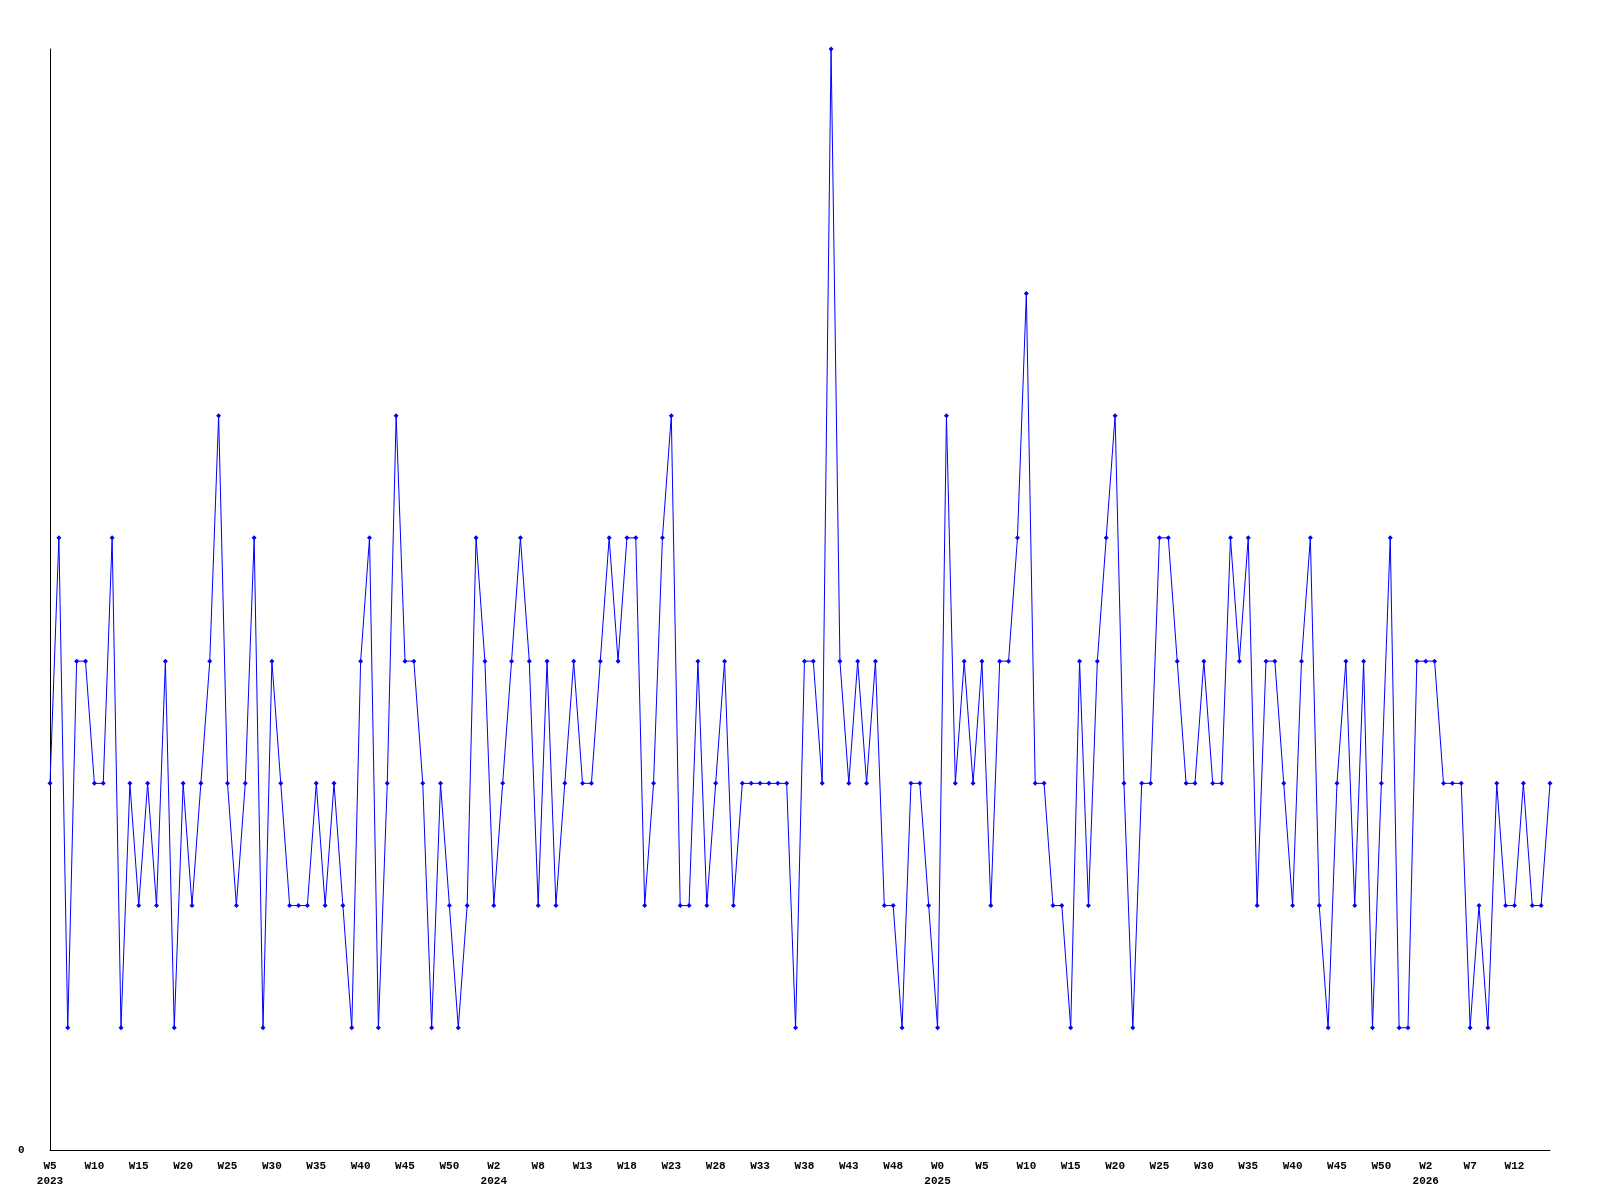 The image size is (1600, 1200). What do you see at coordinates (494, 1173) in the screenshot?
I see `x-tick-label: W2 2024` at bounding box center [494, 1173].